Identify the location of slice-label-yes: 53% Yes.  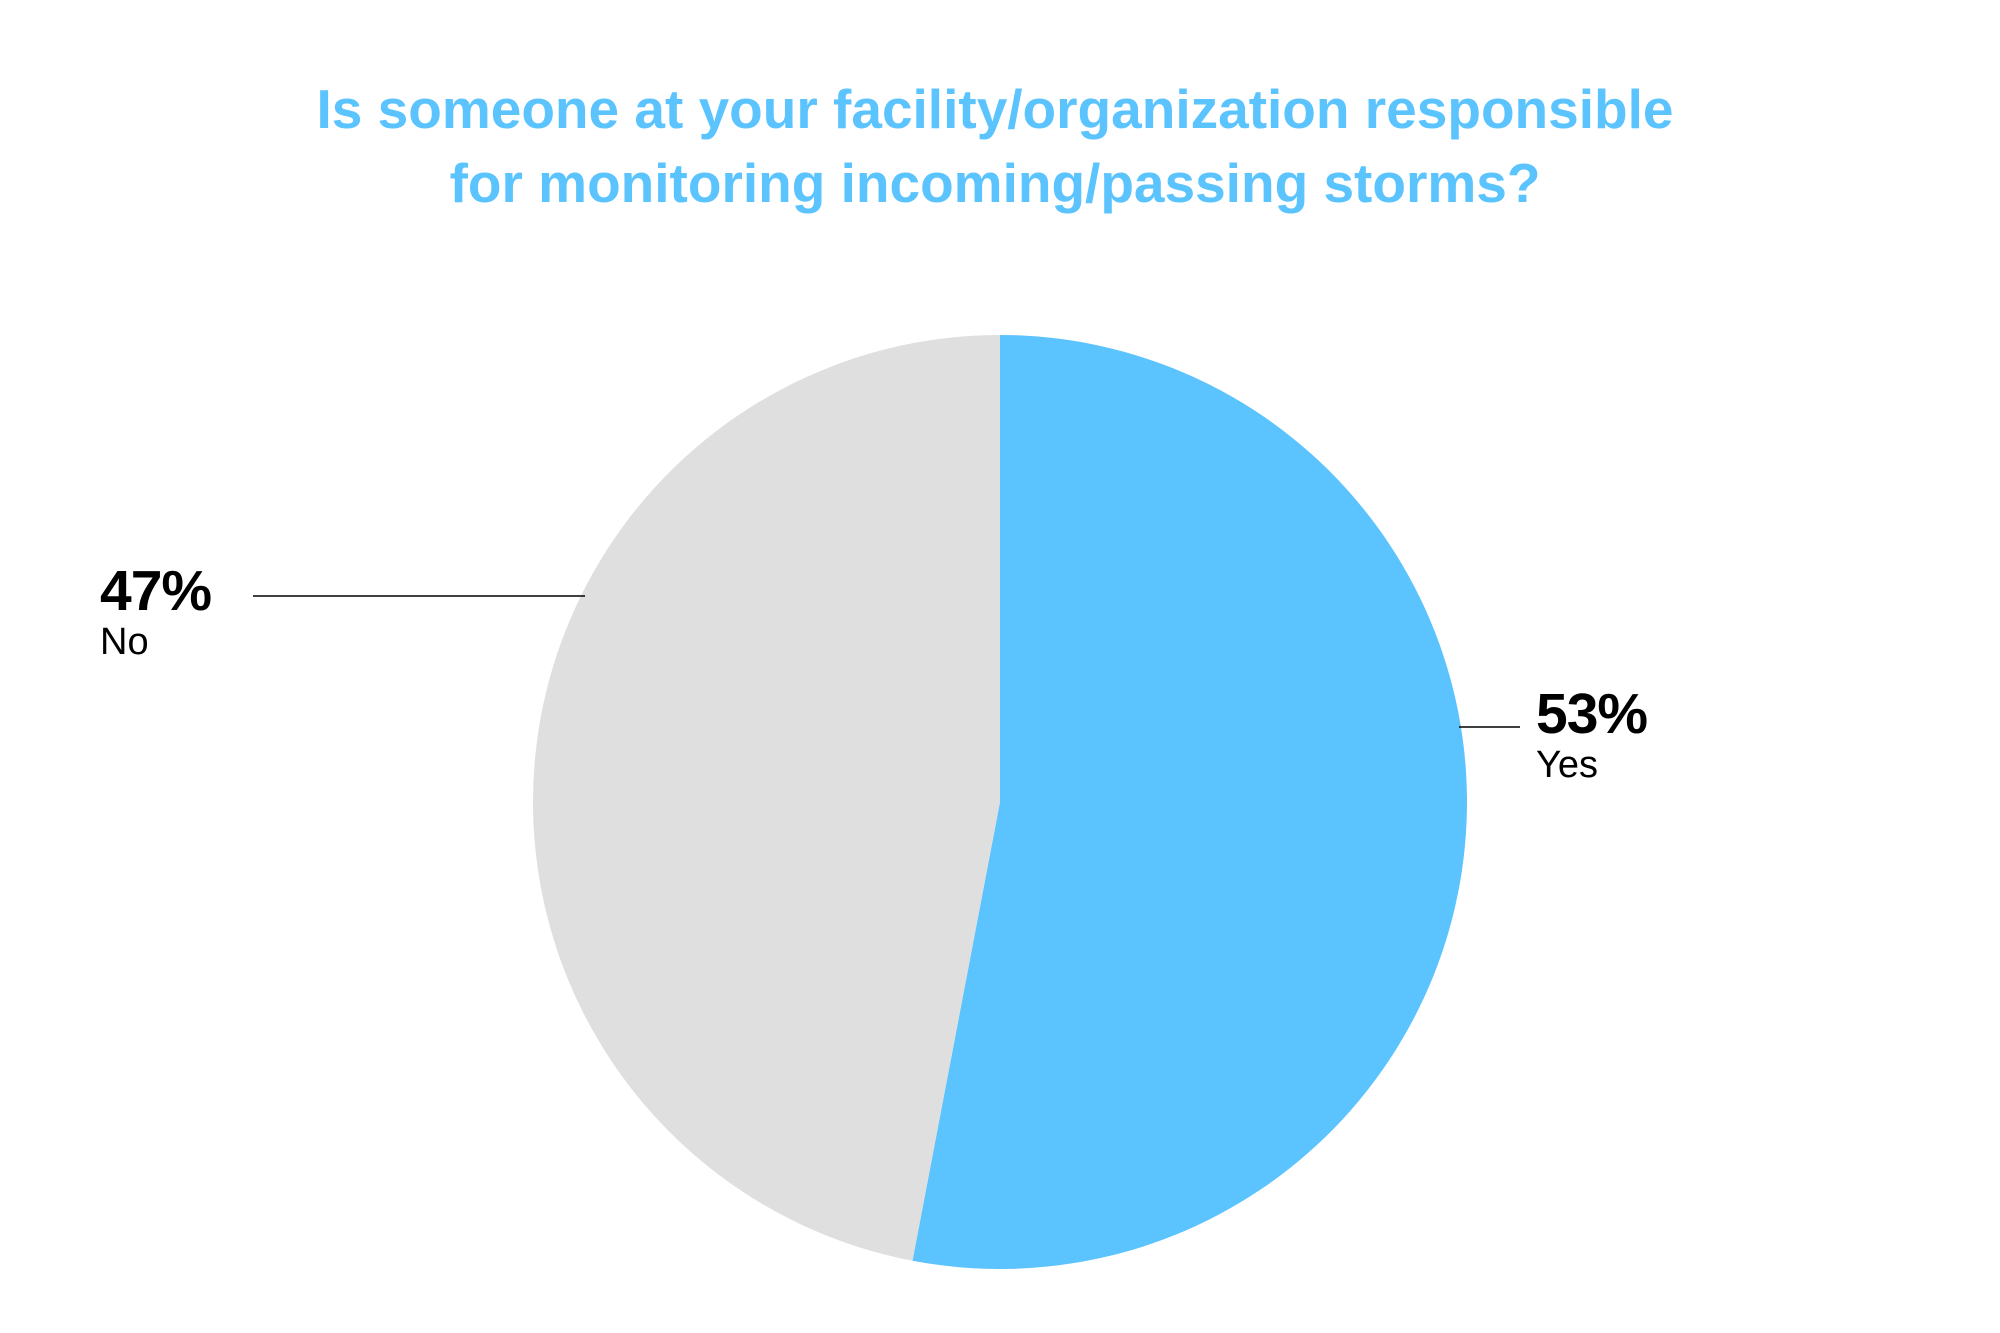
(1592, 734).